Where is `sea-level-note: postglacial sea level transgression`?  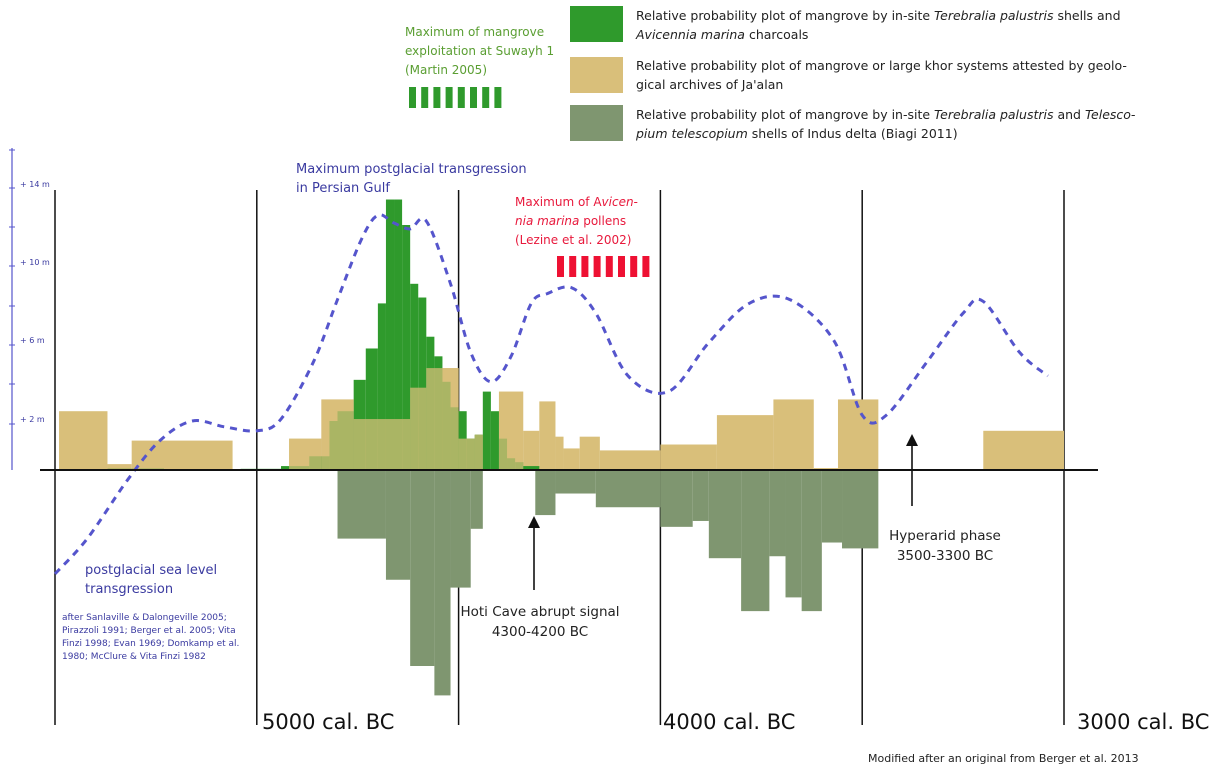 sea-level-note: postglacial sea level transgression is located at coordinates (151, 580).